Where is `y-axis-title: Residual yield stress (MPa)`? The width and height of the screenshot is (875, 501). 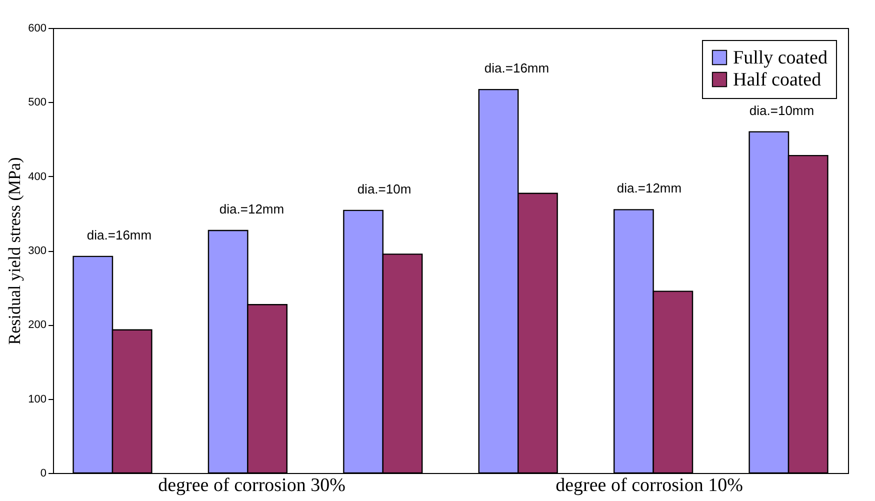 y-axis-title: Residual yield stress (MPa) is located at coordinates (14, 251).